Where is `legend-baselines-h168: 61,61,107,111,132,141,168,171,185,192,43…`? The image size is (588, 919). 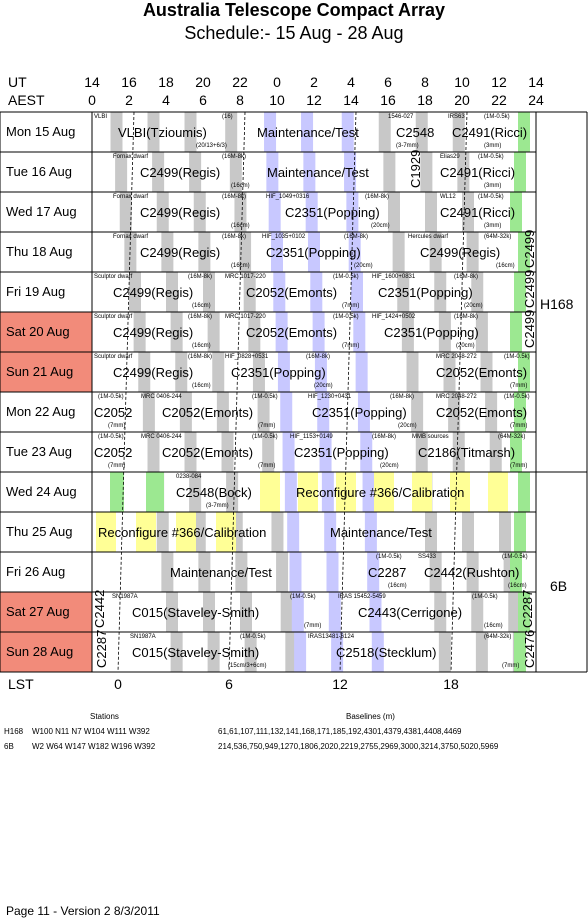 legend-baselines-h168: 61,61,107,111,132,141,168,171,185,192,43… is located at coordinates (340, 731).